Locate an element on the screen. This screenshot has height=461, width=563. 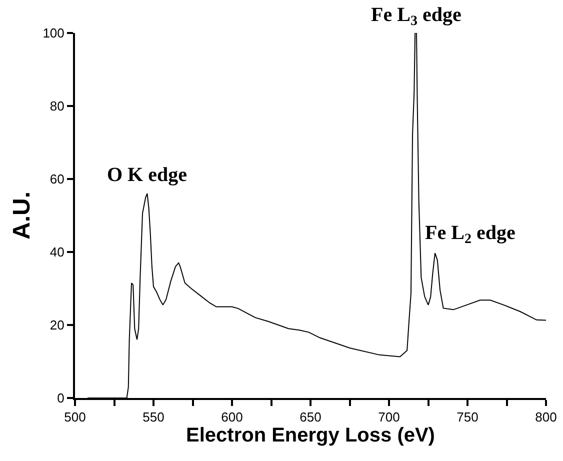
x-tick-label: 550 is located at coordinates (153, 417).